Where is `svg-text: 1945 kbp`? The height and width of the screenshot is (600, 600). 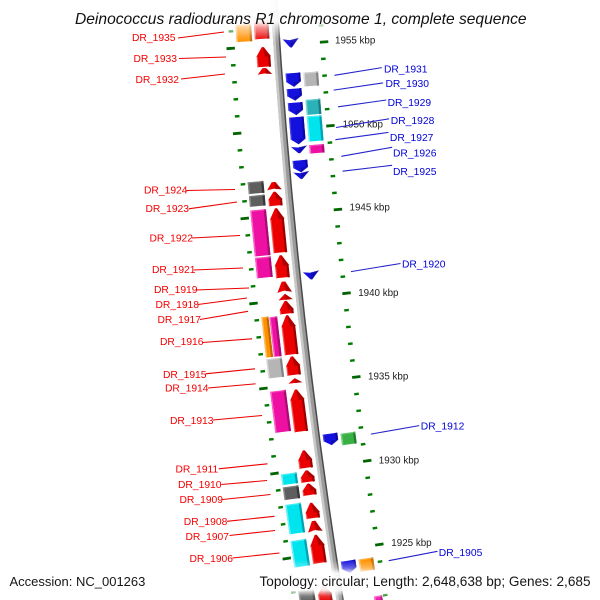 svg-text: 1945 kbp is located at coordinates (370, 208).